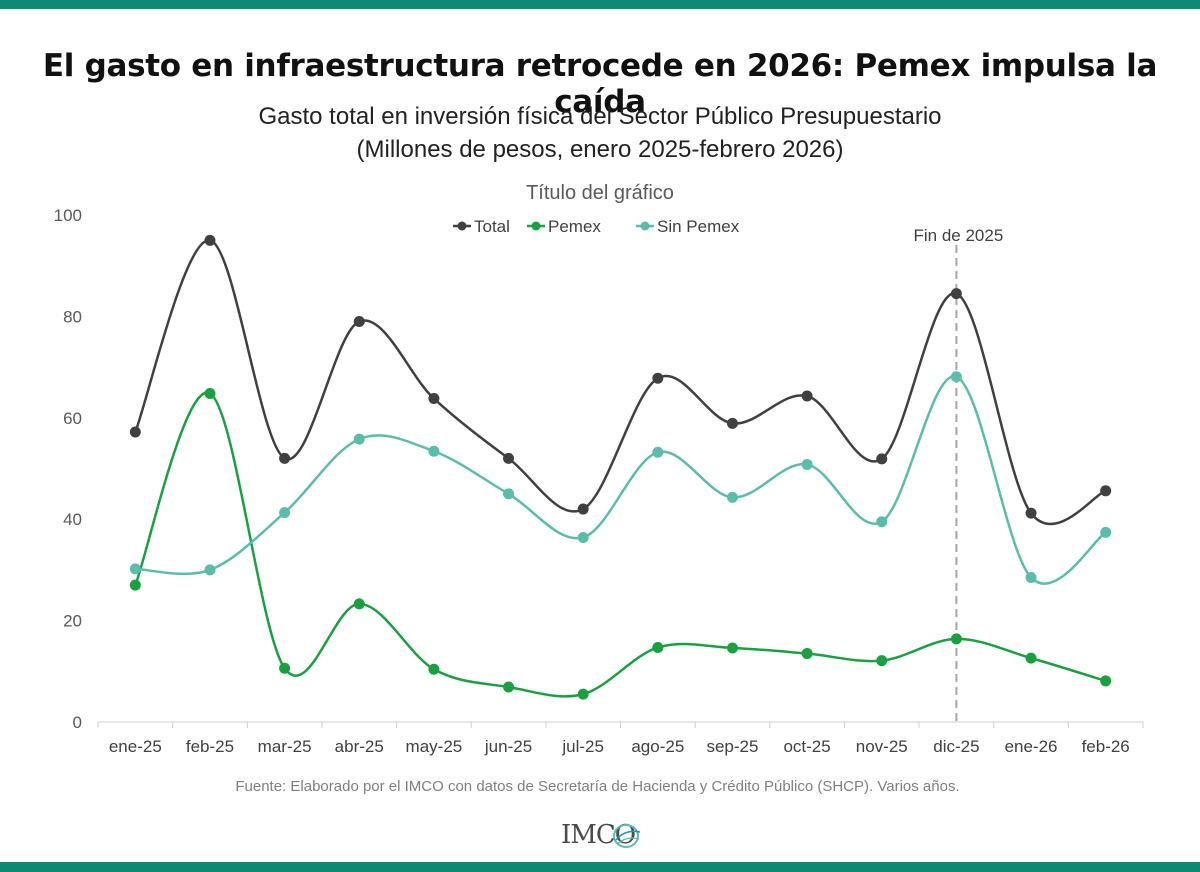  What do you see at coordinates (359, 746) in the screenshot?
I see `x-tick-label: abr-25` at bounding box center [359, 746].